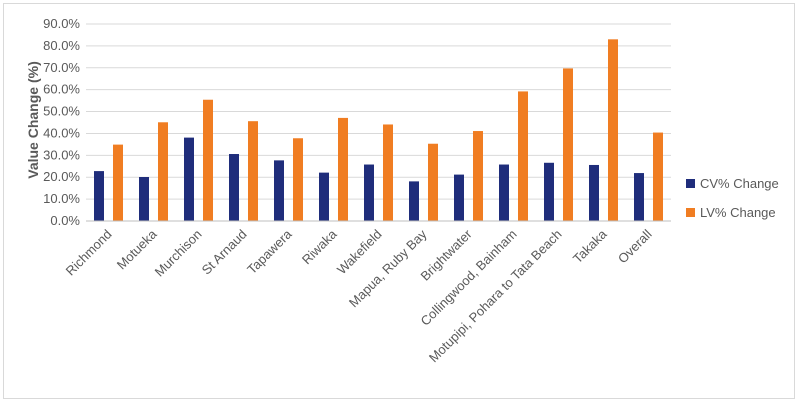 The height and width of the screenshot is (404, 800). I want to click on legend-label-cv: CV% Change, so click(739, 183).